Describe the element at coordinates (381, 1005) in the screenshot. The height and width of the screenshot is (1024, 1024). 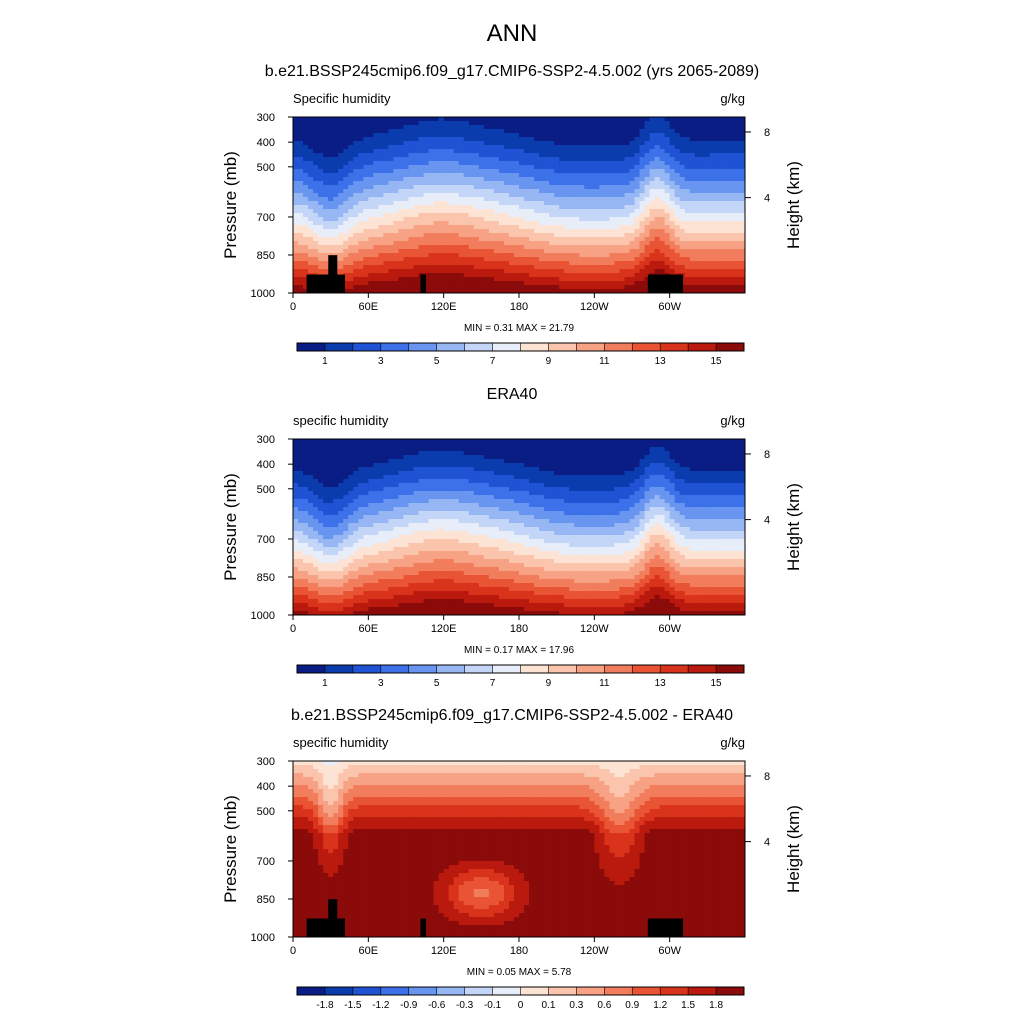
I see `colorbar-label: -1.2` at that location.